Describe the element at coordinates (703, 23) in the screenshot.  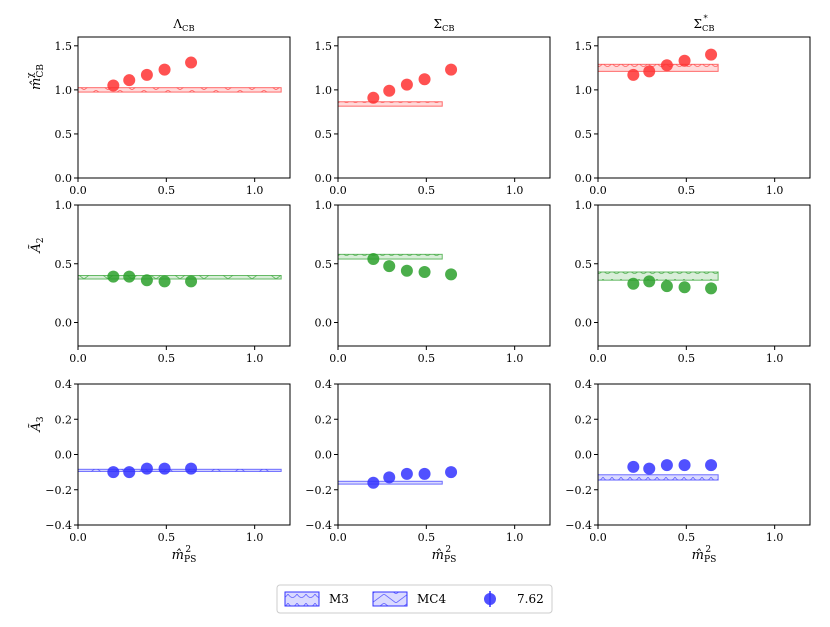
I see `column-title: ΣCB*` at that location.